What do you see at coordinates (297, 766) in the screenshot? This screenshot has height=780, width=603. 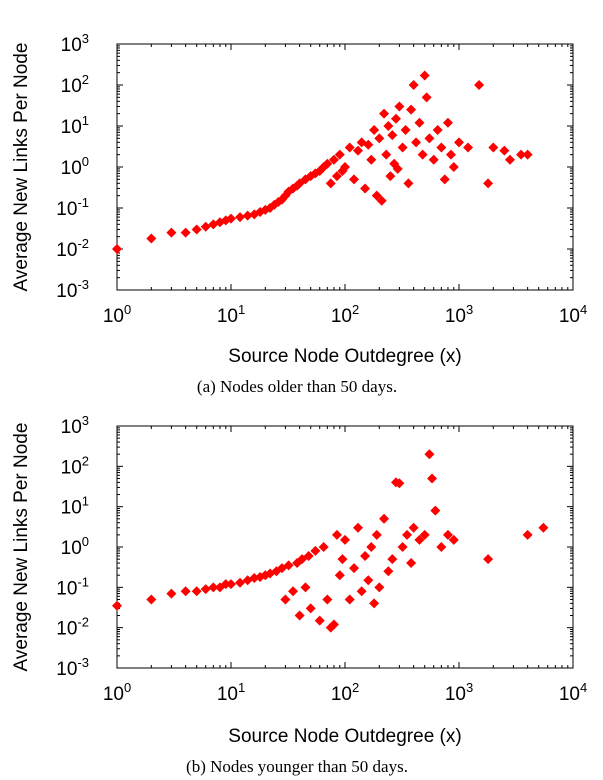 I see `caption-b: (b) Nodes younger than 50 days.` at bounding box center [297, 766].